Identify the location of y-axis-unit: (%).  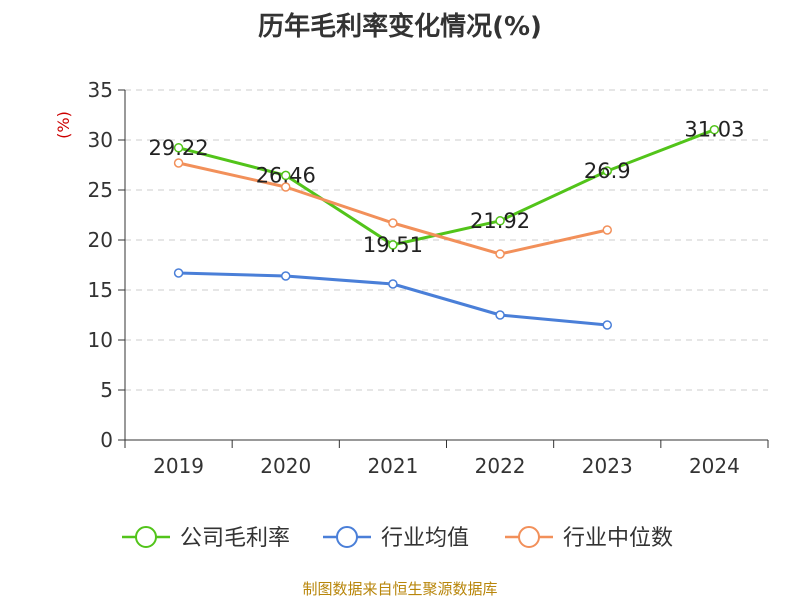
(63, 125).